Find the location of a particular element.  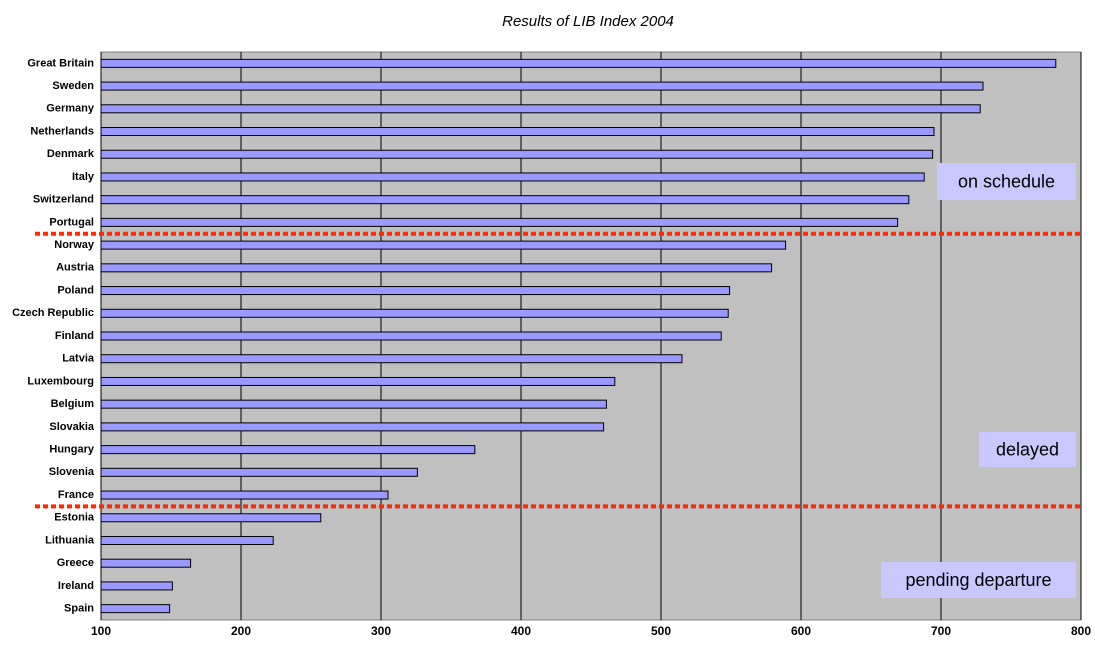

y-tick-label: Luxembourg is located at coordinates (60, 381).